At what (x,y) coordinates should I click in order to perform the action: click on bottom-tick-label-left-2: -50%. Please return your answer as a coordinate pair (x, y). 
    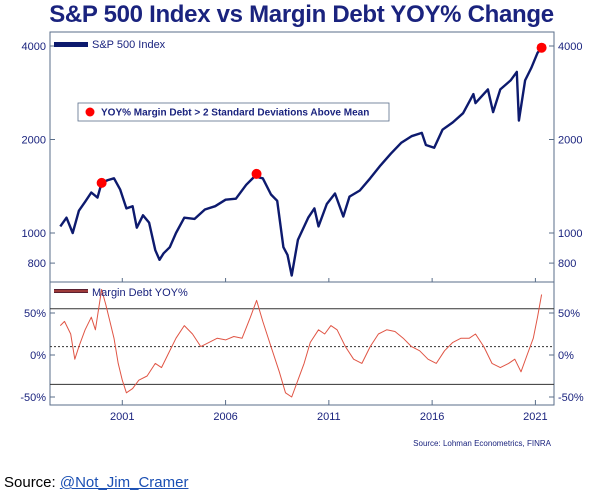
    Looking at the image, I should click on (33, 398).